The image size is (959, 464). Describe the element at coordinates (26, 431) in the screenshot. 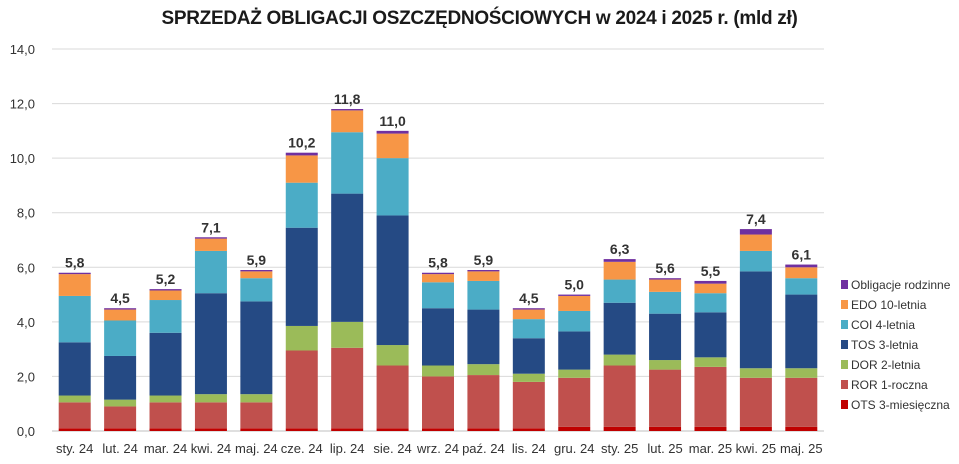

I see `y-tick-label: 0,0` at that location.